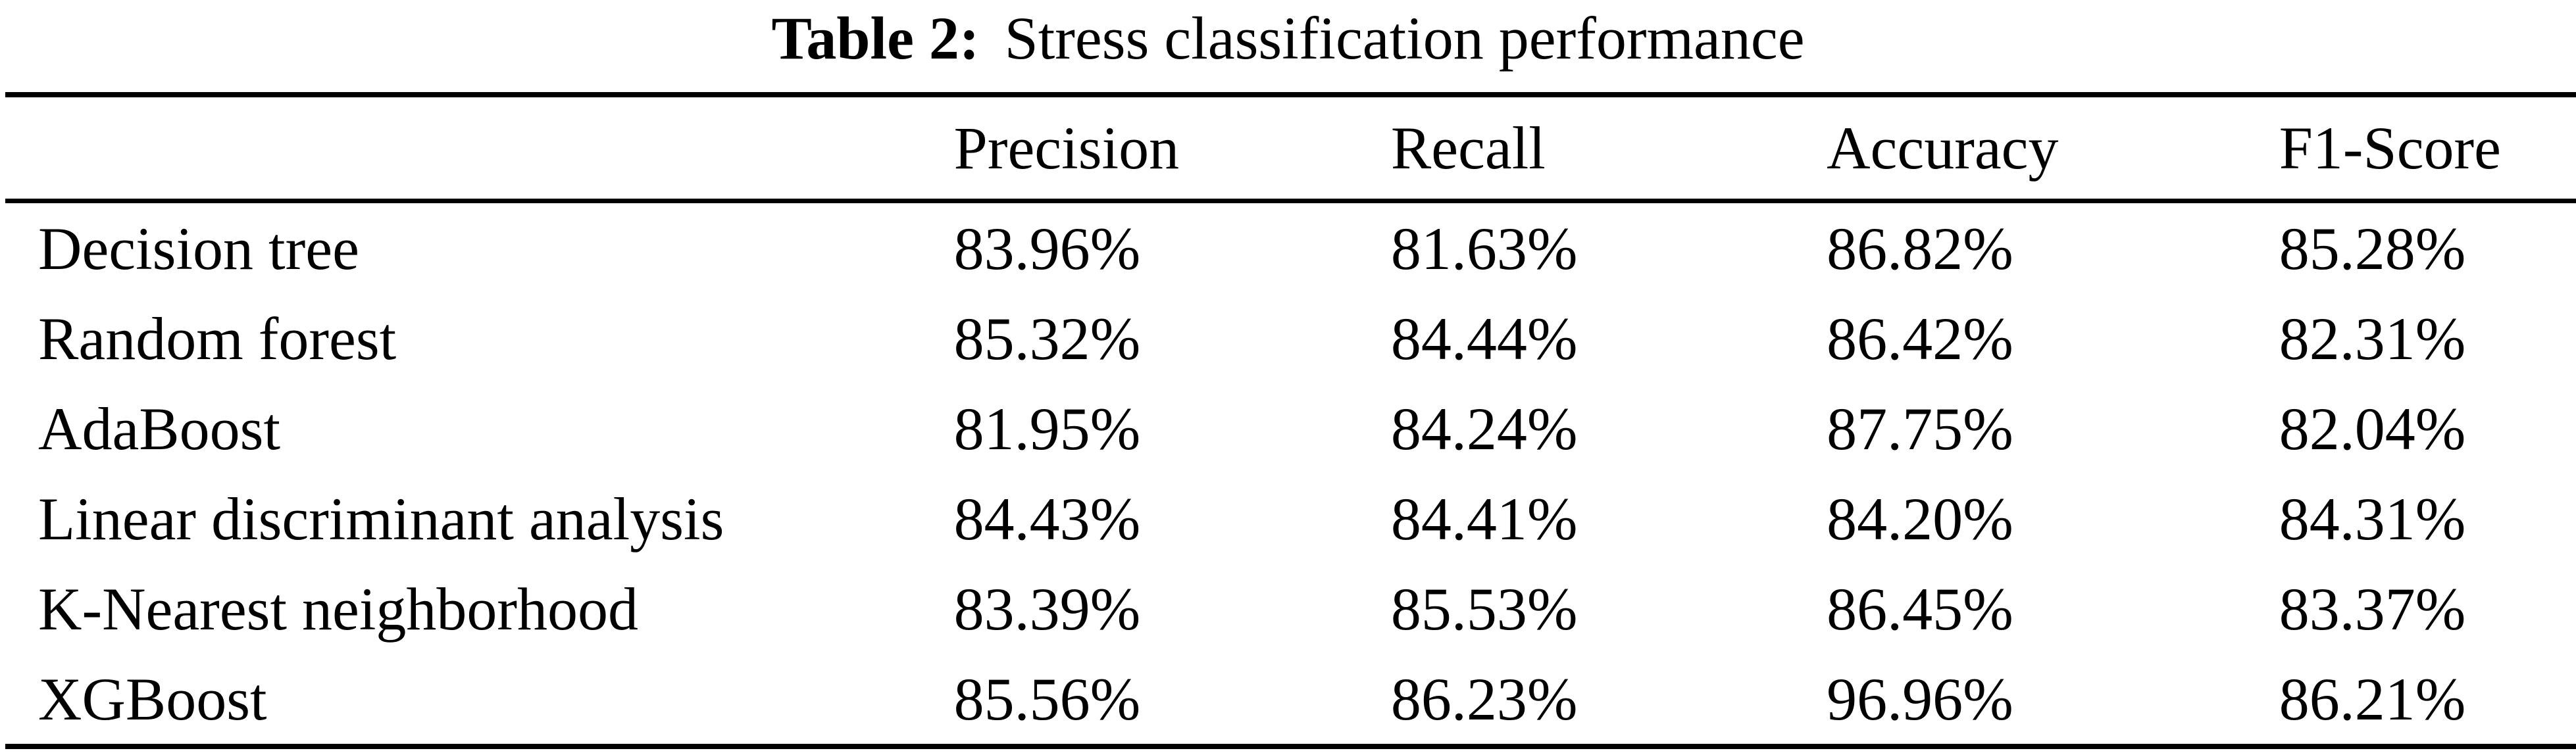  I want to click on f1-score-value: 82.04%, so click(2372, 428).